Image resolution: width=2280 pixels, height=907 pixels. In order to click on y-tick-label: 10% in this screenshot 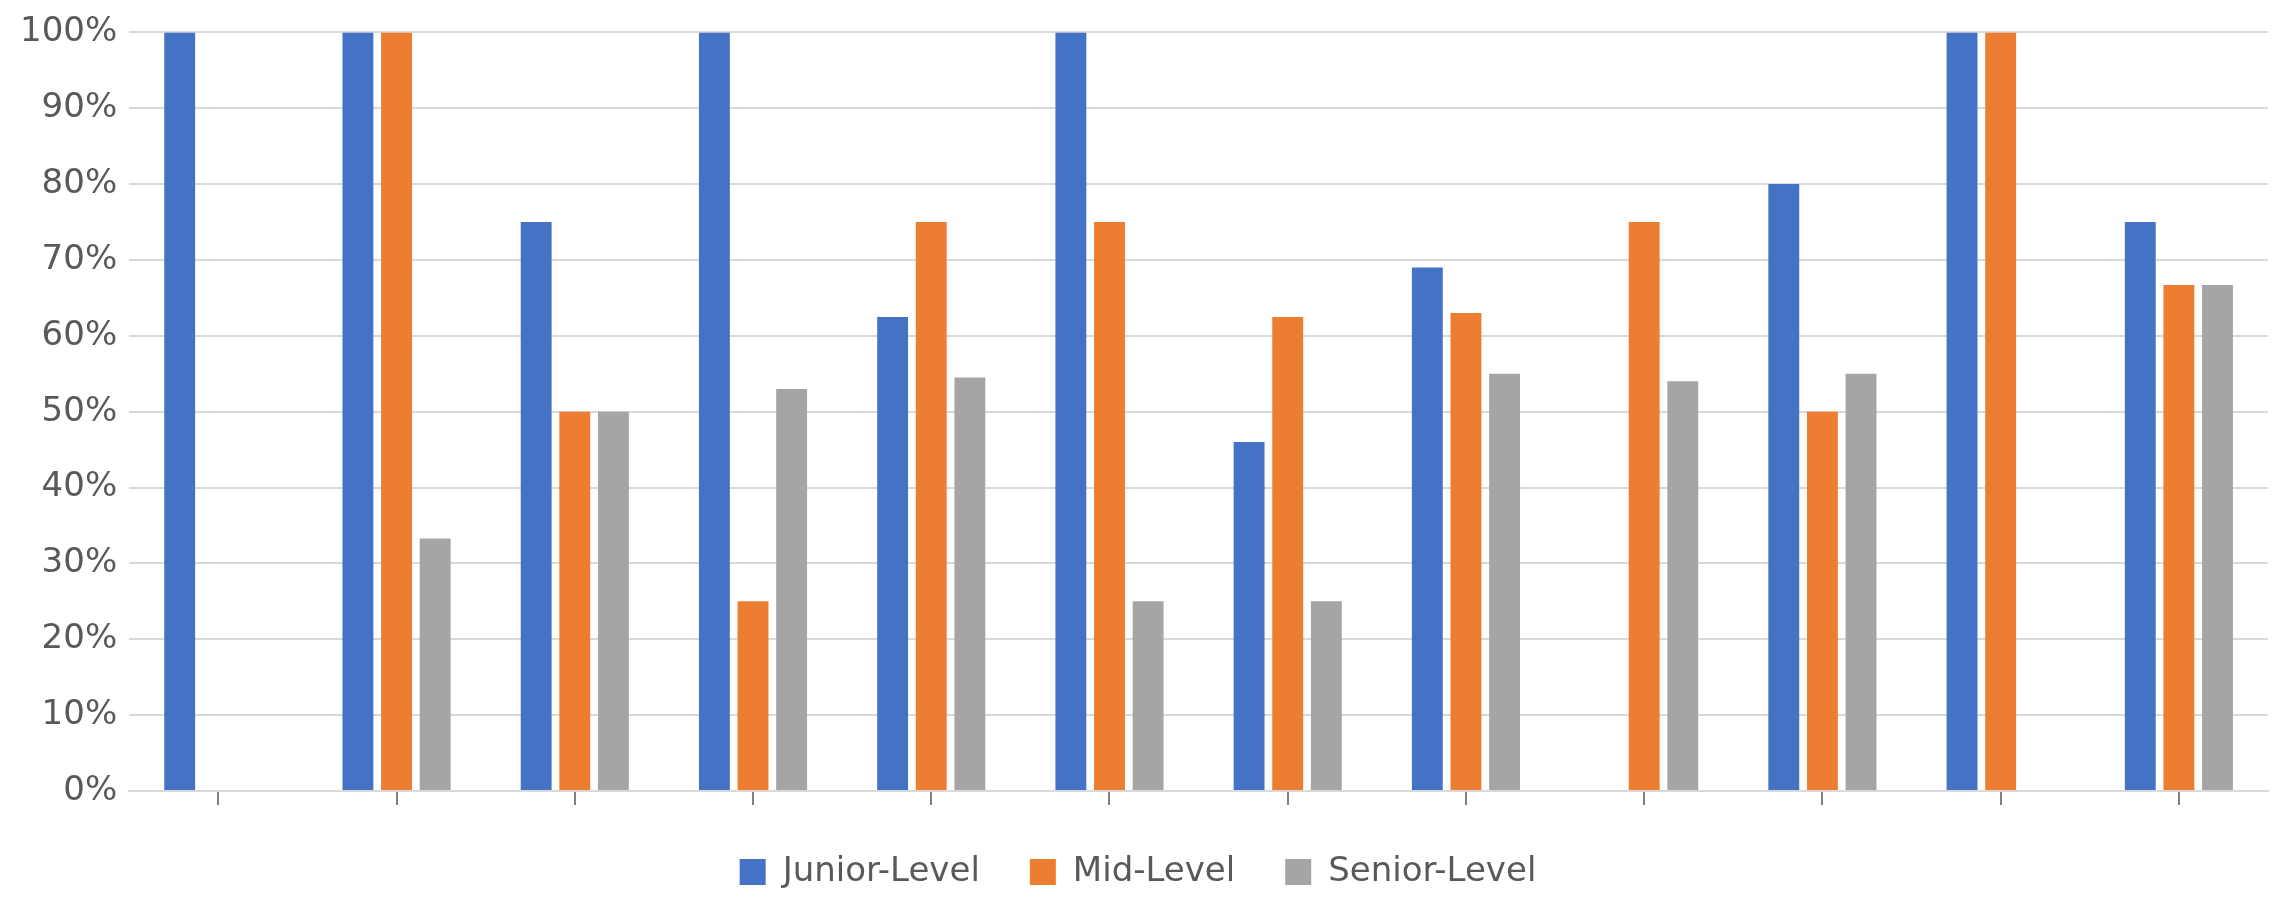, I will do `click(79, 711)`.